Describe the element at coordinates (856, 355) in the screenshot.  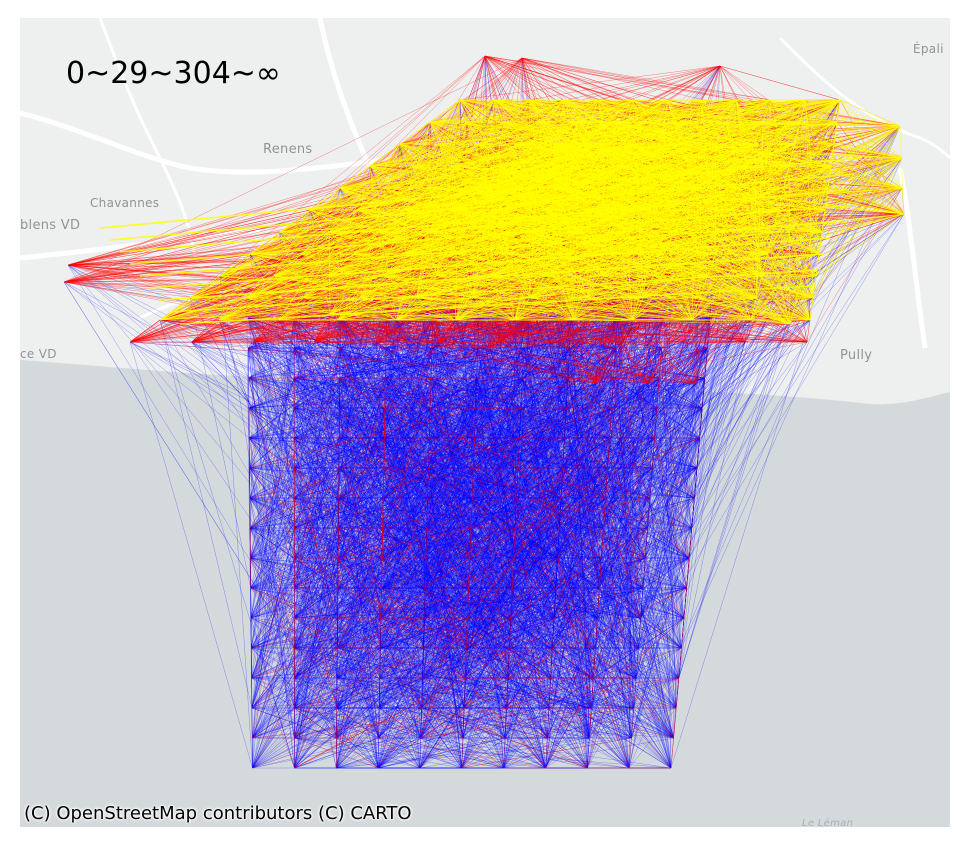
I see `place-label-pully: Pully` at that location.